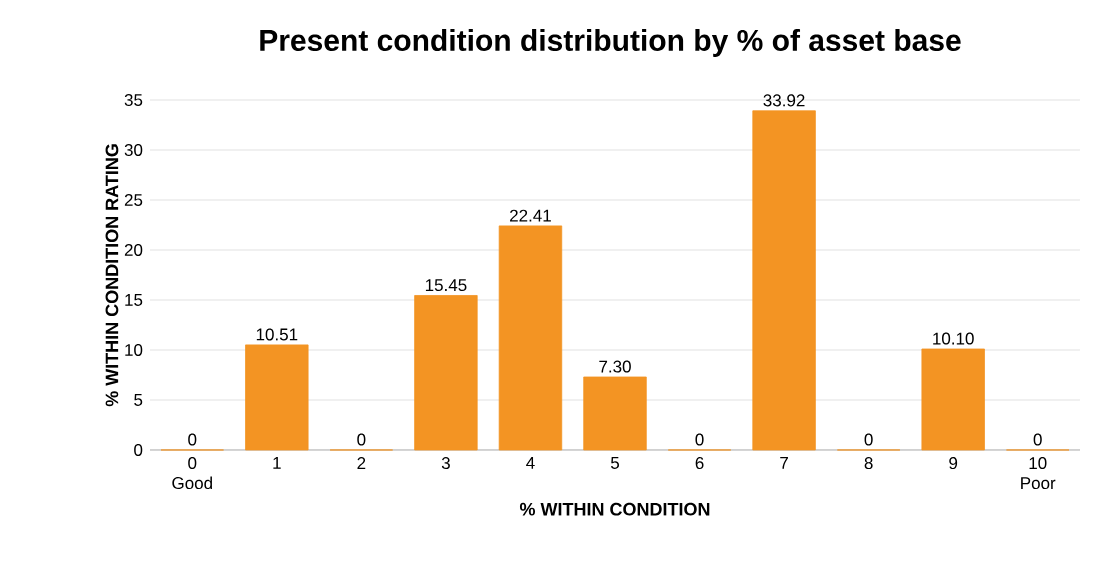 The image size is (1120, 567). What do you see at coordinates (361, 463) in the screenshot?
I see `x-tick-label: 2` at bounding box center [361, 463].